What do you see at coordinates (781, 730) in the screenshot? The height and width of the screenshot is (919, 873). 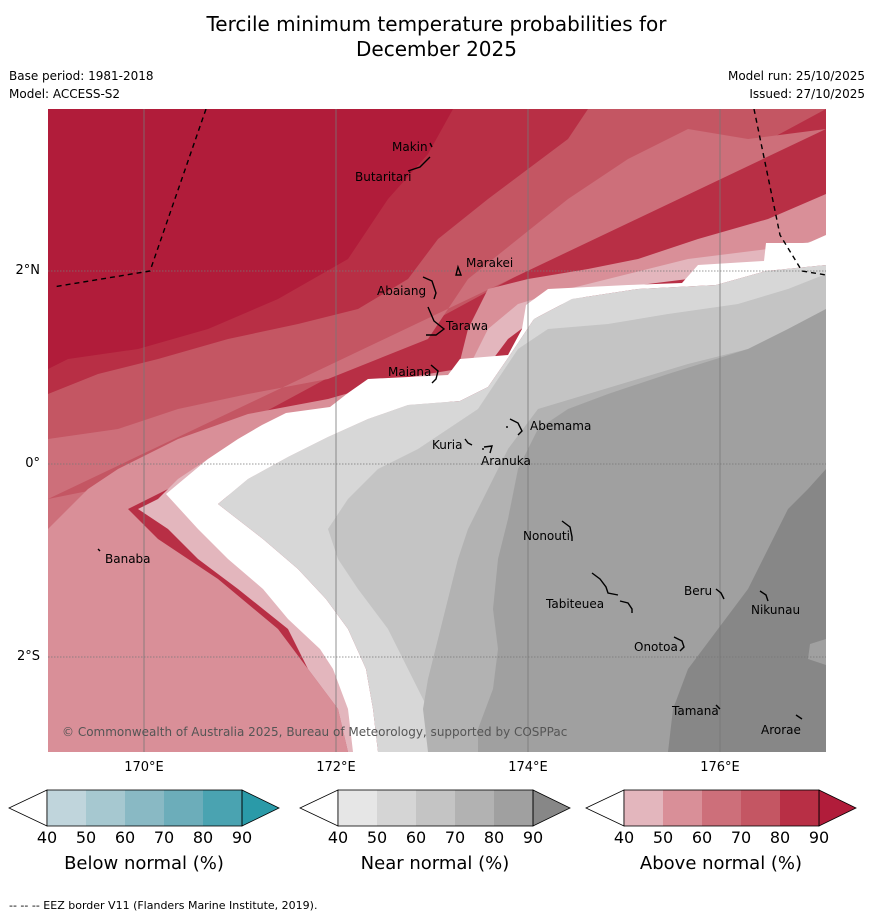 I see `label-arorae: Arorae` at bounding box center [781, 730].